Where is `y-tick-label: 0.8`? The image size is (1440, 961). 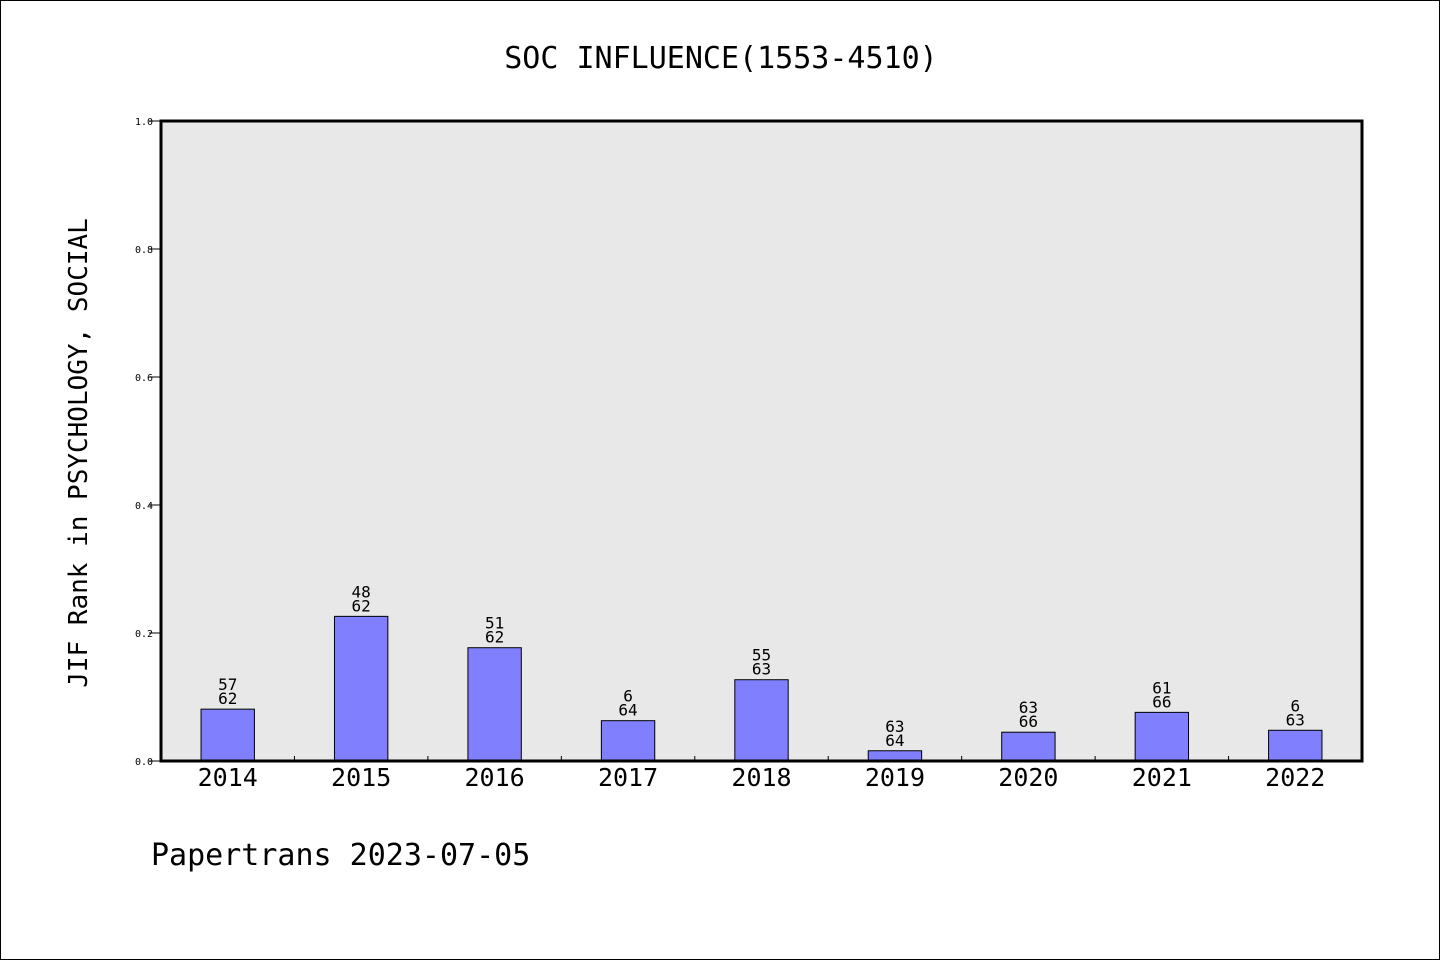
y-tick-label: 0.8 is located at coordinates (144, 250).